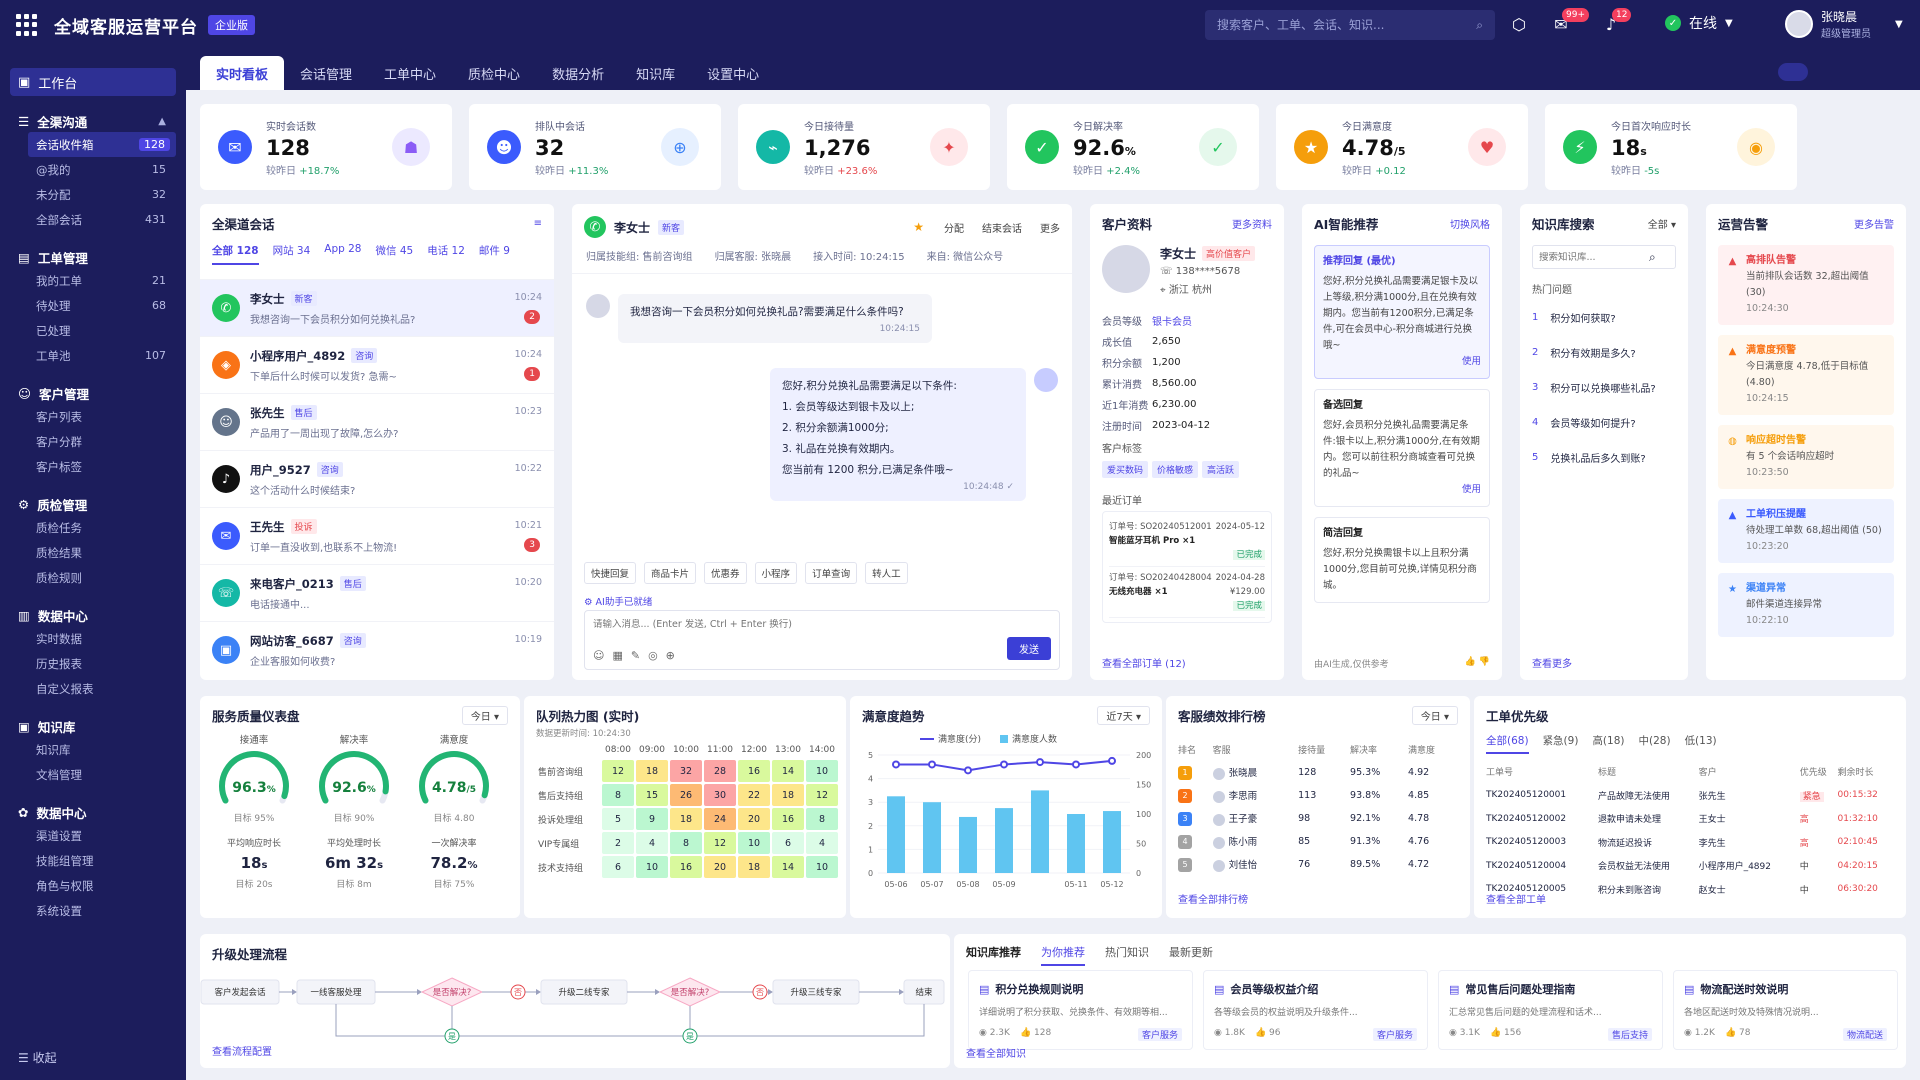 The image size is (1920, 1080). Describe the element at coordinates (670, 573) in the screenshot. I see `quick-action-button: 商品卡片` at that location.